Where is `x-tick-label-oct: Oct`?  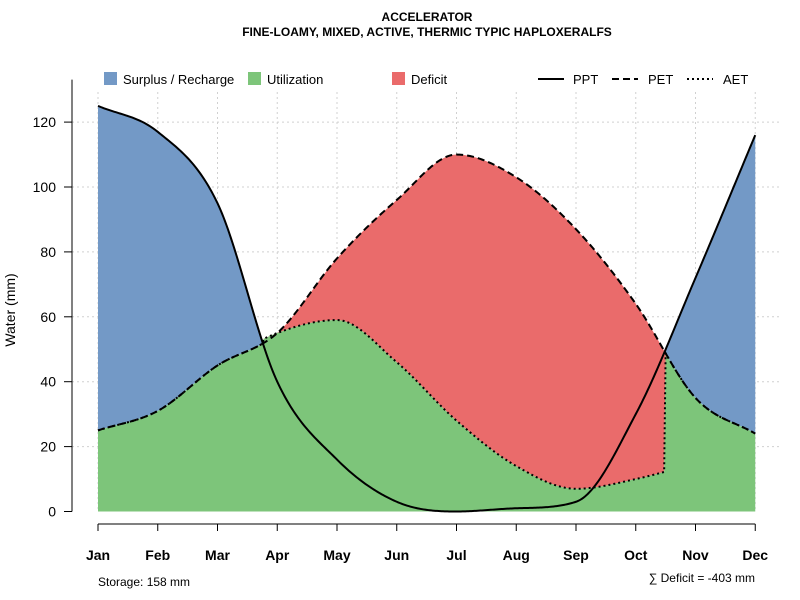
x-tick-label-oct: Oct is located at coordinates (636, 555).